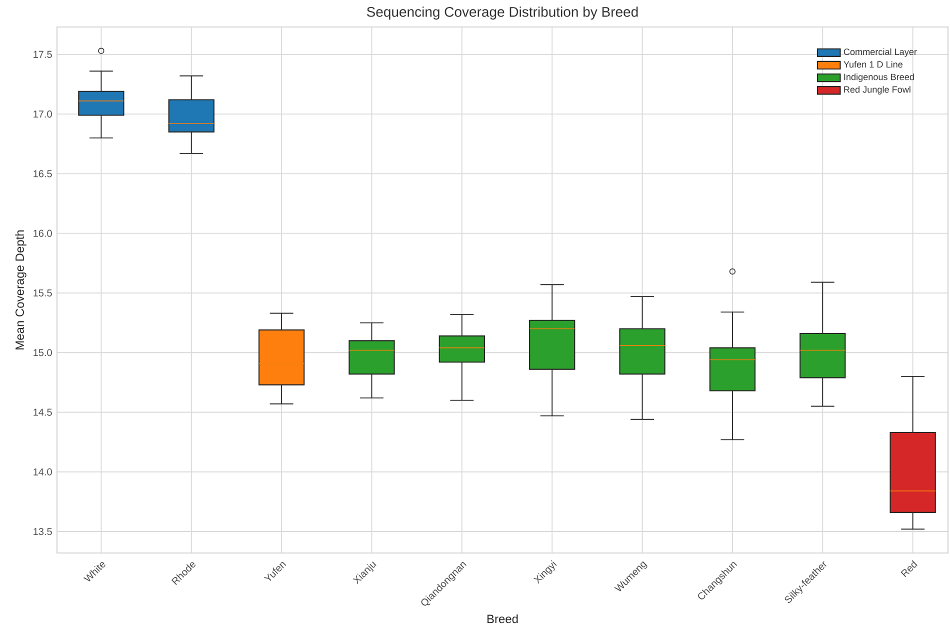 This screenshot has width=950, height=632. What do you see at coordinates (880, 52) in the screenshot?
I see `legend-label: Commercial Layer` at bounding box center [880, 52].